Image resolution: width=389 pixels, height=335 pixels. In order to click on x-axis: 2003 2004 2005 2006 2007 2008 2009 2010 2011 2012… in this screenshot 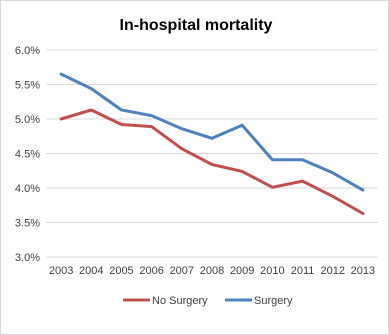, I will do `click(212, 271)`.